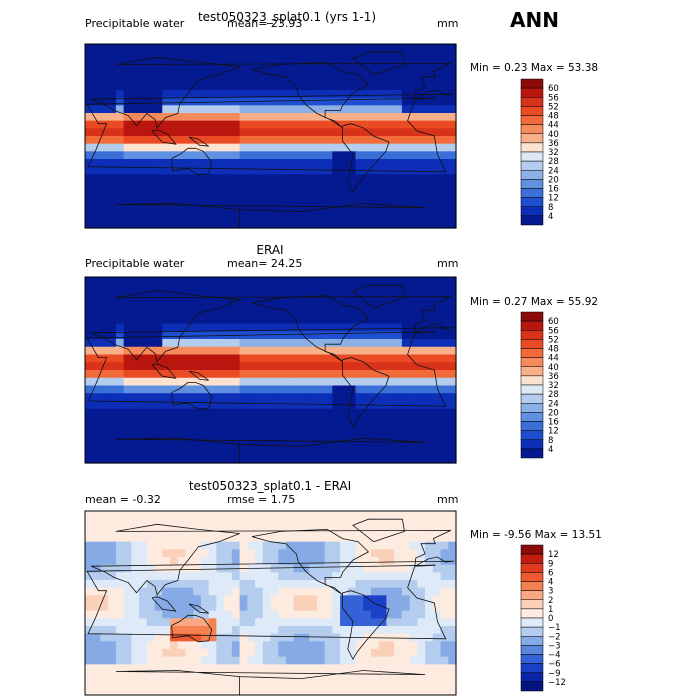 The image size is (700, 700). I want to click on colorbar-tick-label: −12, so click(557, 683).